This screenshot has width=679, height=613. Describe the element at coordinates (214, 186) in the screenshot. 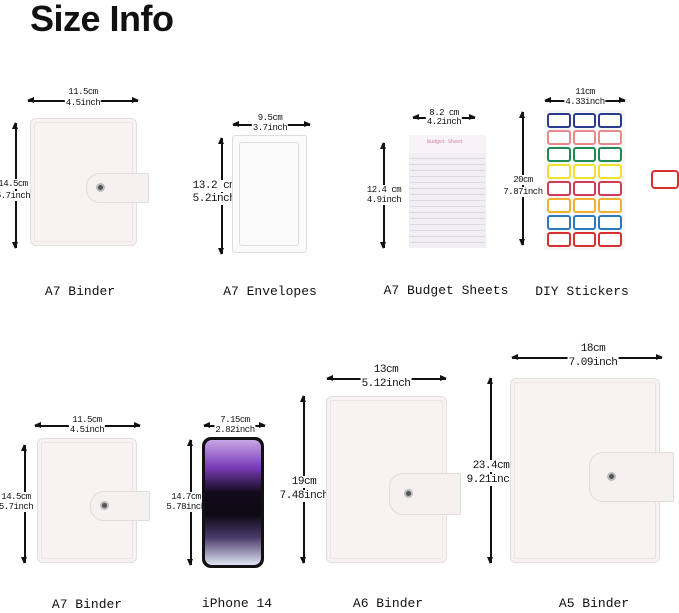

I see `height-cm: 13.2 cm` at that location.